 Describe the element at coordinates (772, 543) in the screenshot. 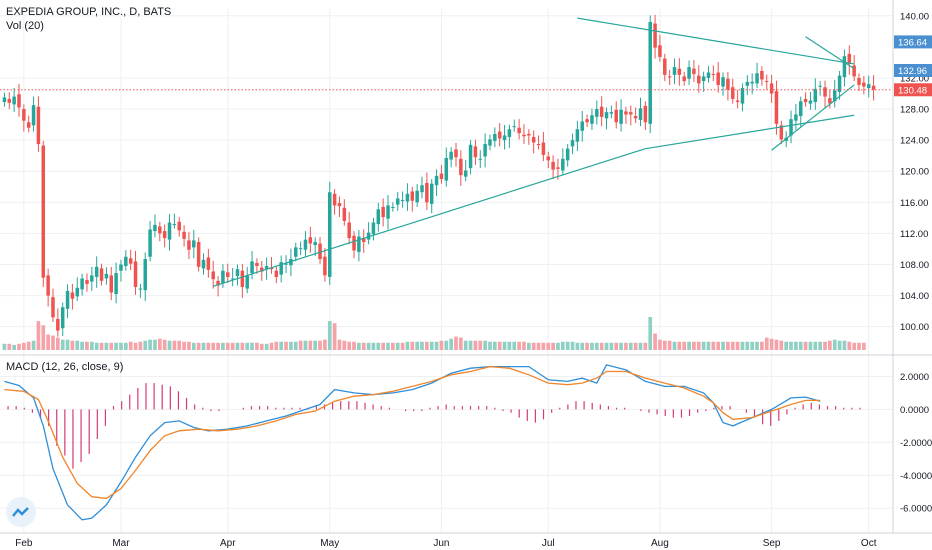

I see `x-tick-label: Sep` at that location.